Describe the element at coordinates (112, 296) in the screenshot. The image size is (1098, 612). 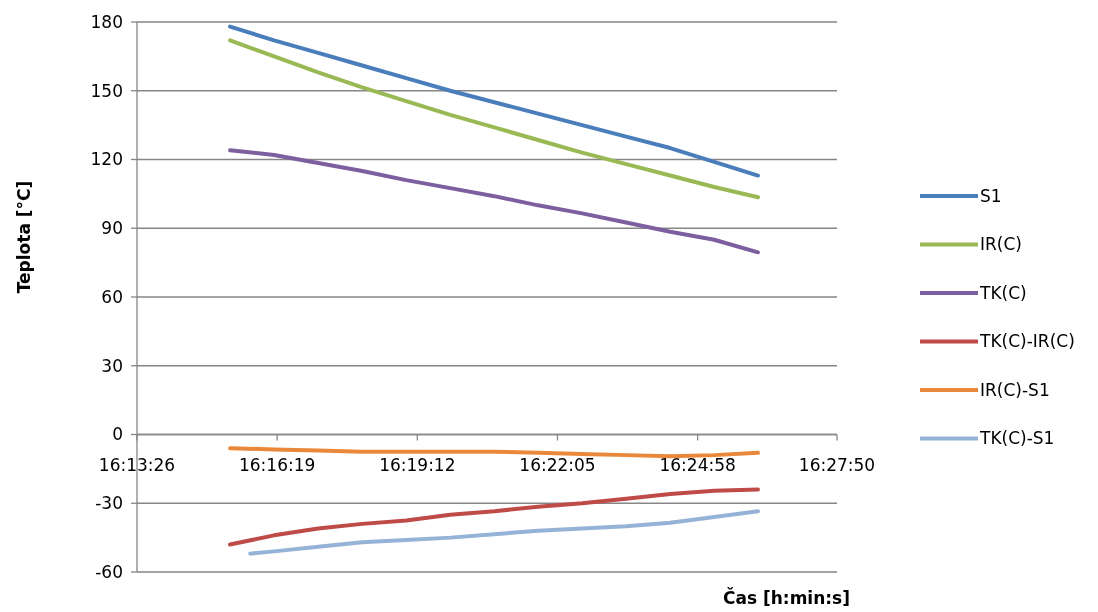
I see `y-tick-label: 60` at that location.